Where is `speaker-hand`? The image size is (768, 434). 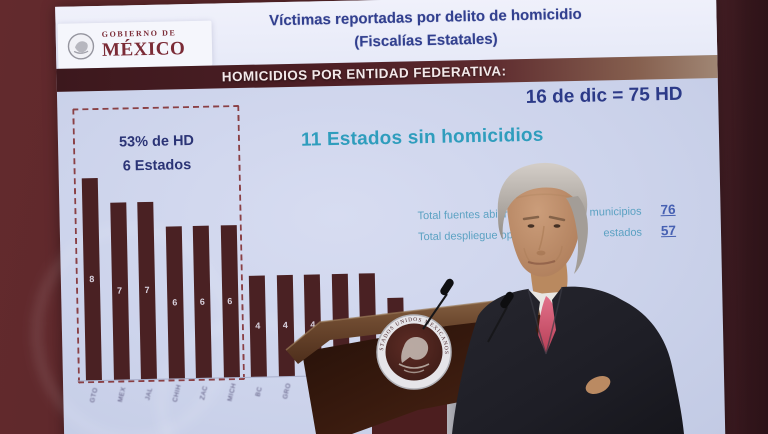
speaker-hand is located at coordinates (598, 385).